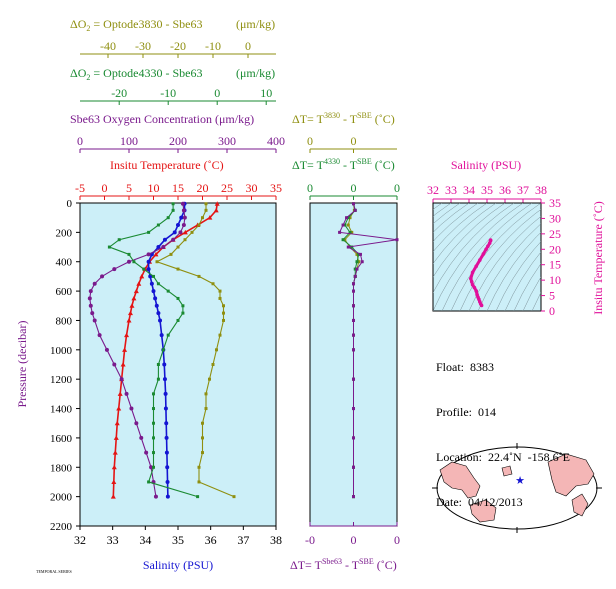 The width and height of the screenshot is (616, 589). I want to click on dt1-sup1: 3830, so click(332, 115).